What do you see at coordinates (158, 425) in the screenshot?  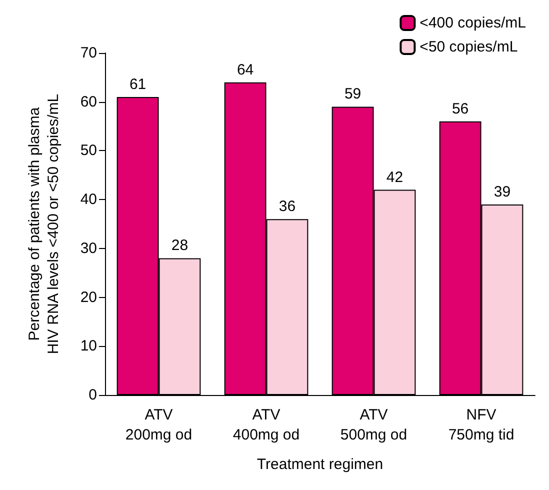 I see `x-tick-label: ATV 200mg od` at bounding box center [158, 425].